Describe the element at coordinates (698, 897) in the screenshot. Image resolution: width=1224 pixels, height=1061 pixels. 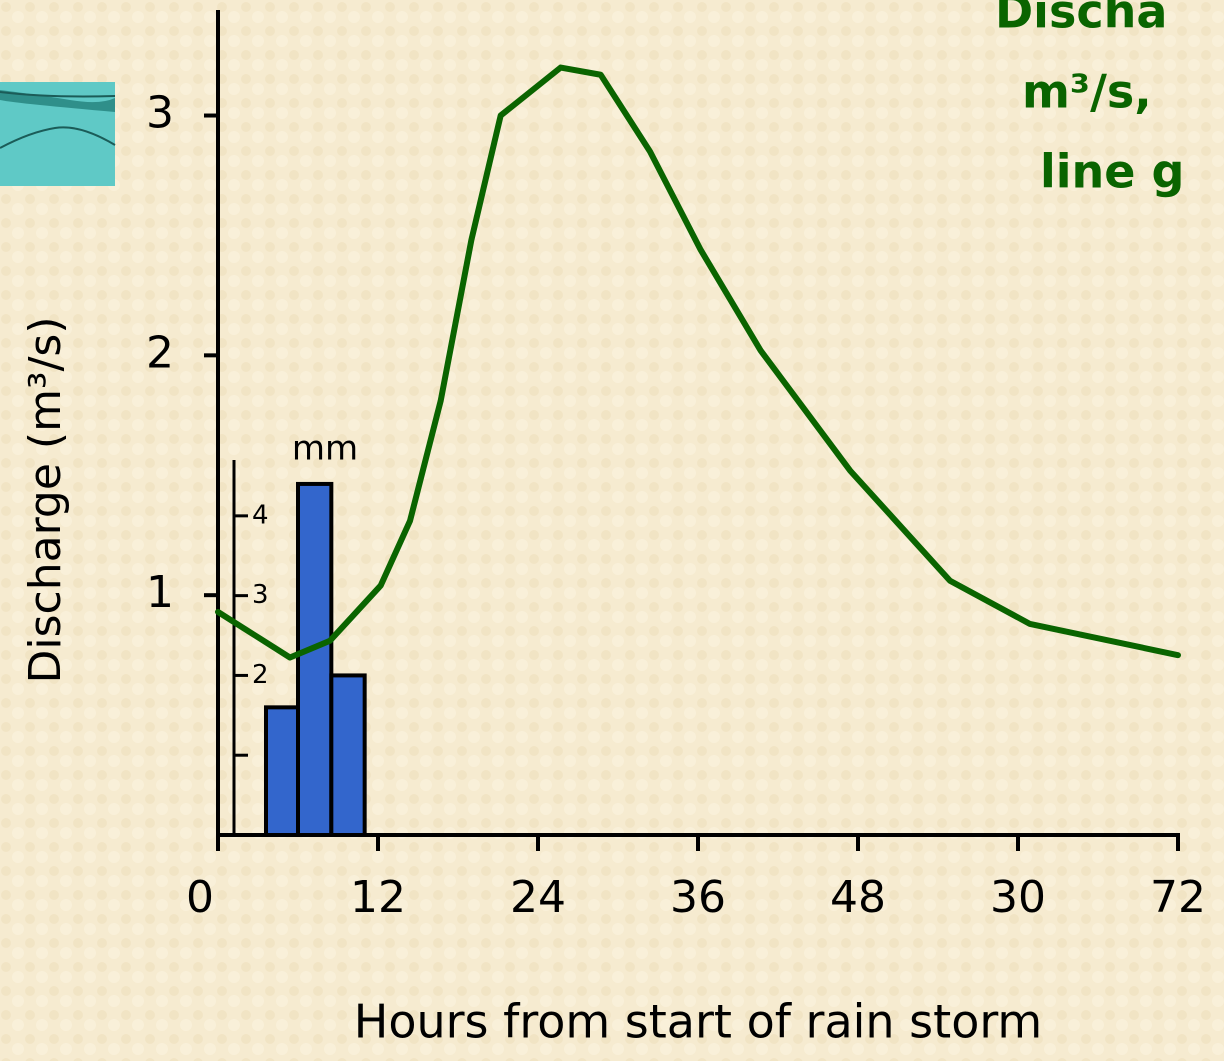
I see `x-tick-label: 36` at that location.